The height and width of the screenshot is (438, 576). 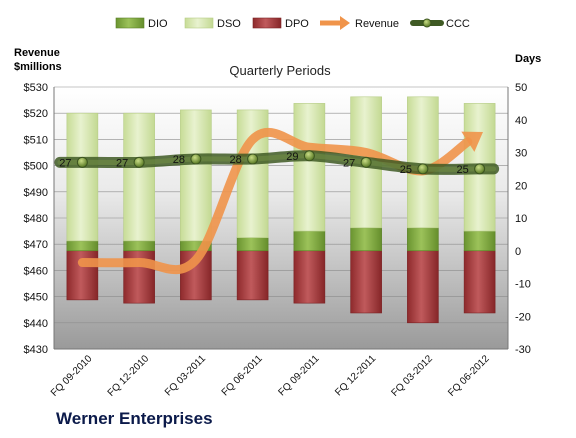 What do you see at coordinates (521, 121) in the screenshot?
I see `right-tick-label: 40` at bounding box center [521, 121].